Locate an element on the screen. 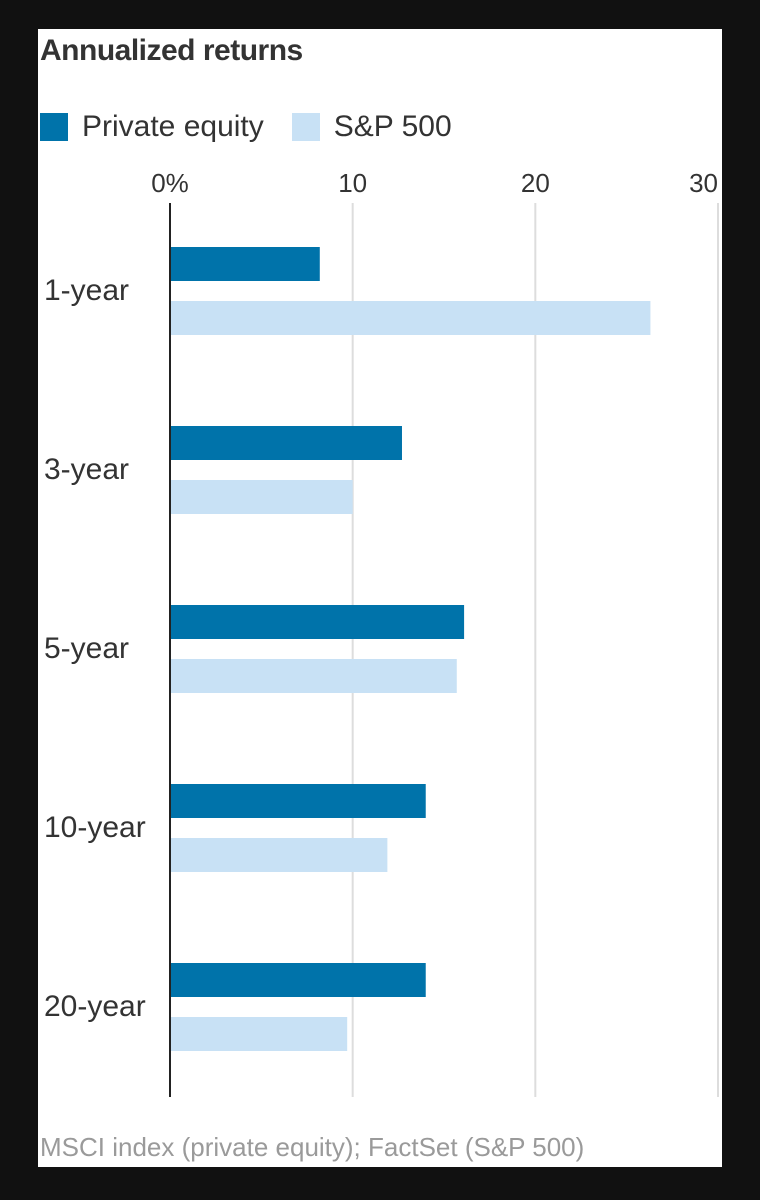 The width and height of the screenshot is (760, 1200). legend-label-sp500: S&P 500 is located at coordinates (392, 126).